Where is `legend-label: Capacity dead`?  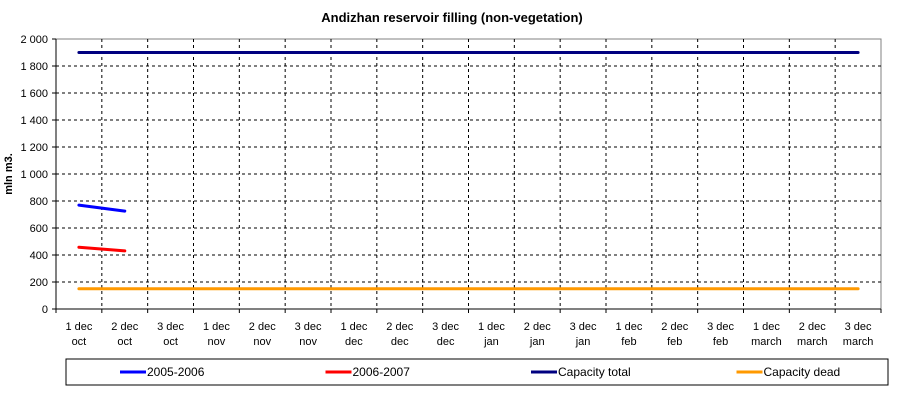
legend-label: Capacity dead is located at coordinates (802, 372).